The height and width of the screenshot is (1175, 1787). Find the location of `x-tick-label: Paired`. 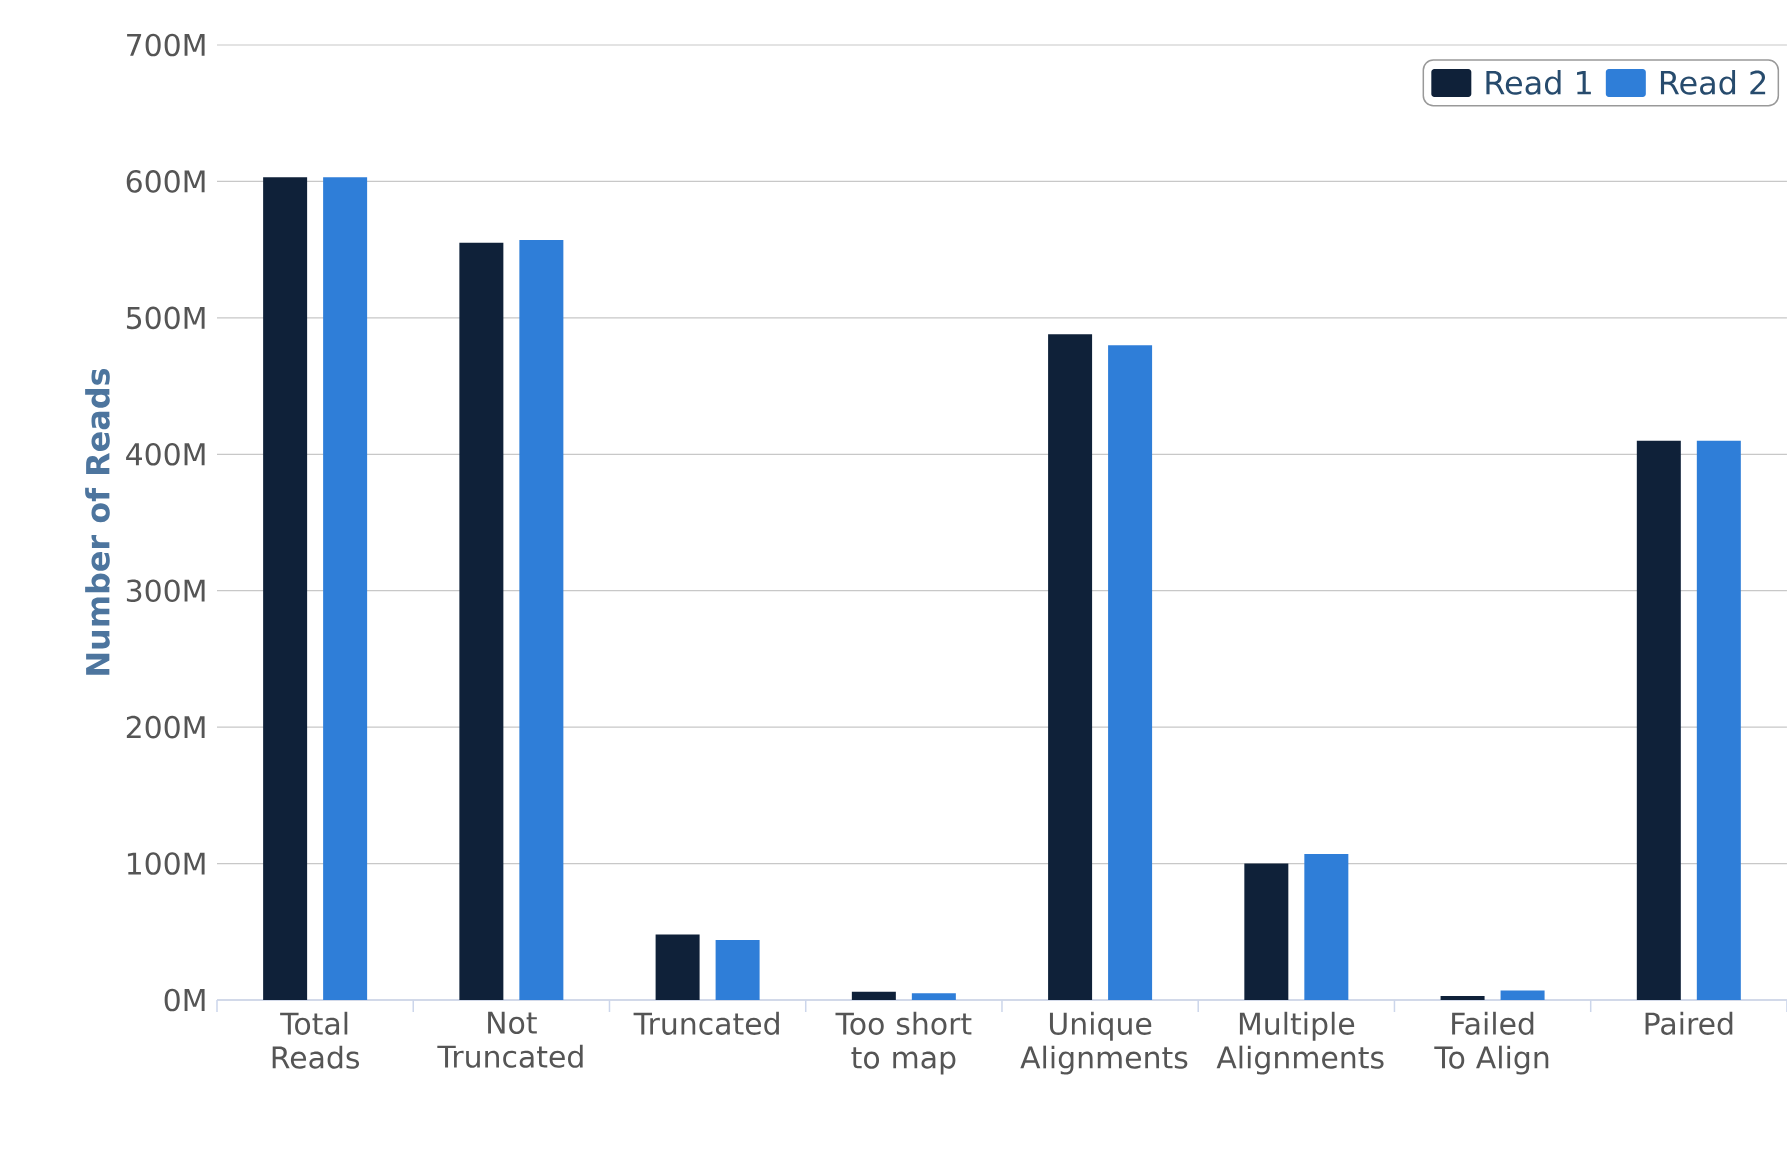

x-tick-label: Paired is located at coordinates (1689, 1023).